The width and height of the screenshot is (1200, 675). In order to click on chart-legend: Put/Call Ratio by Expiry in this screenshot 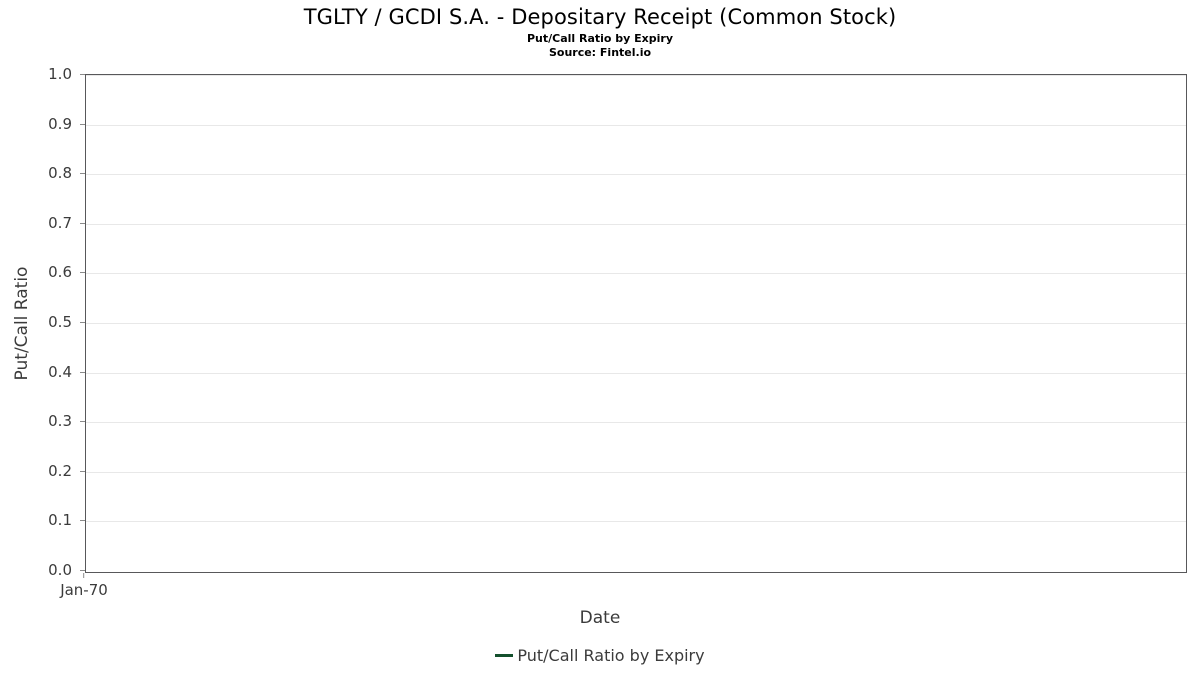, I will do `click(600, 655)`.